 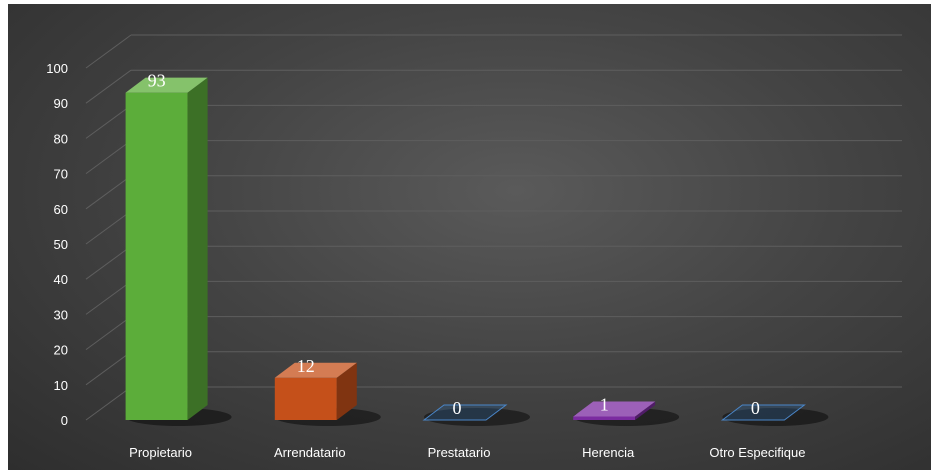 What do you see at coordinates (604, 404) in the screenshot?
I see `data-label: 1` at bounding box center [604, 404].